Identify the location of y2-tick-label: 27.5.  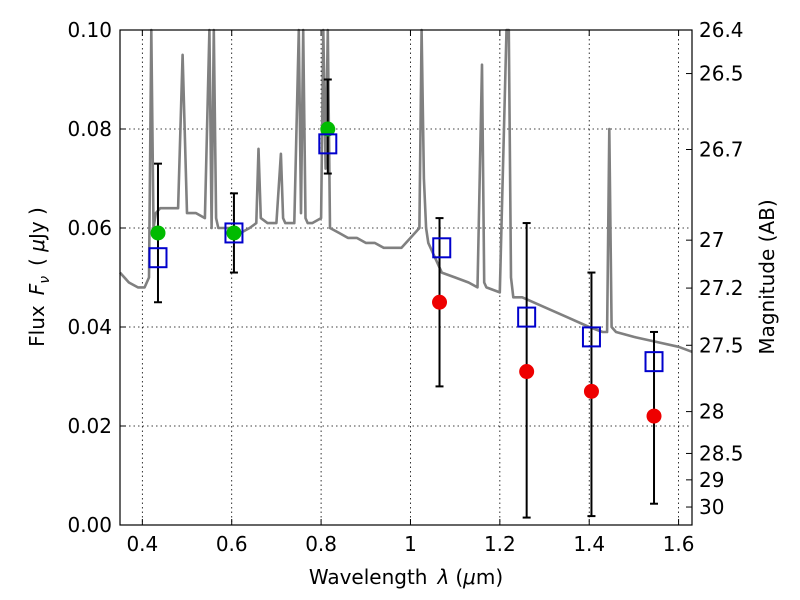
(721, 345).